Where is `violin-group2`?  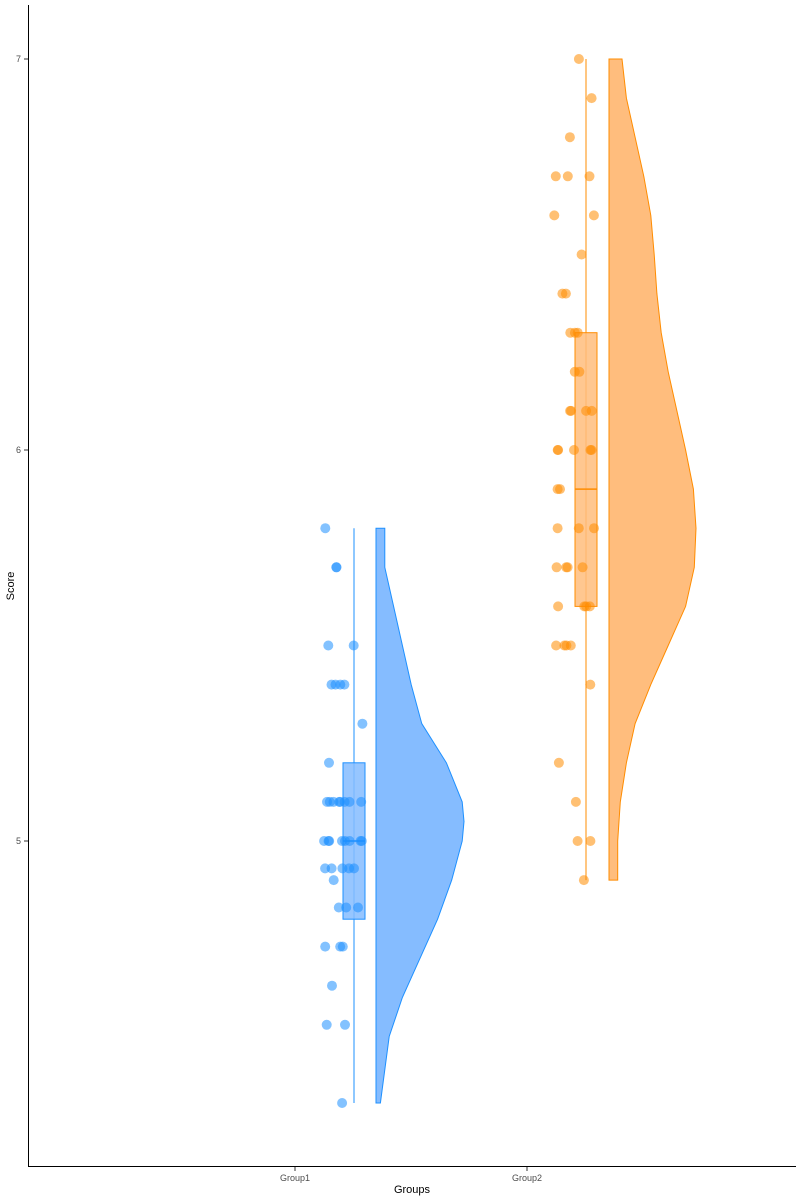 violin-group2 is located at coordinates (652, 469).